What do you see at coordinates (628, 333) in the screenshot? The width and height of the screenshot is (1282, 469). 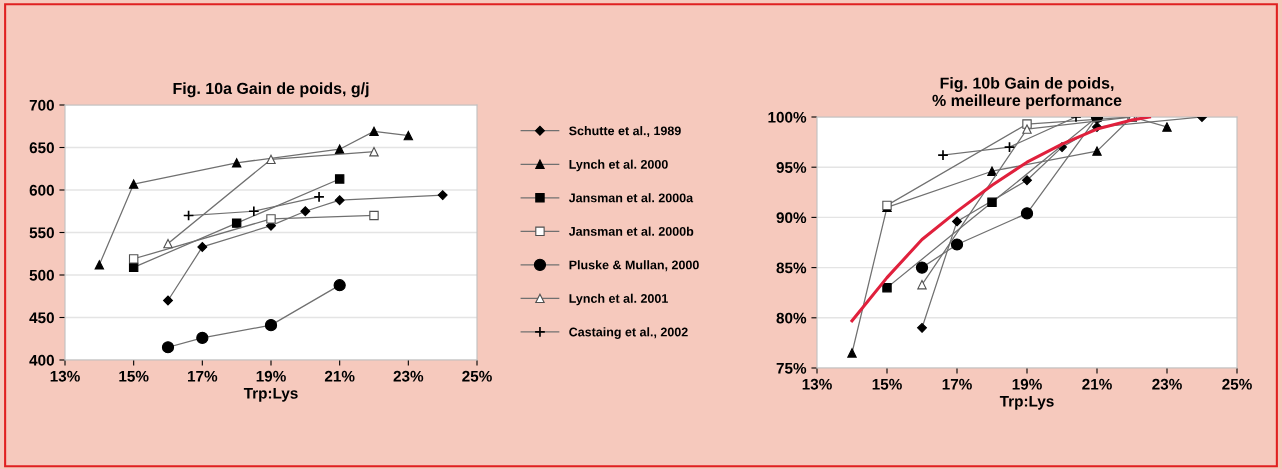 I see `legend-label: Castaing et al., 2002` at bounding box center [628, 333].